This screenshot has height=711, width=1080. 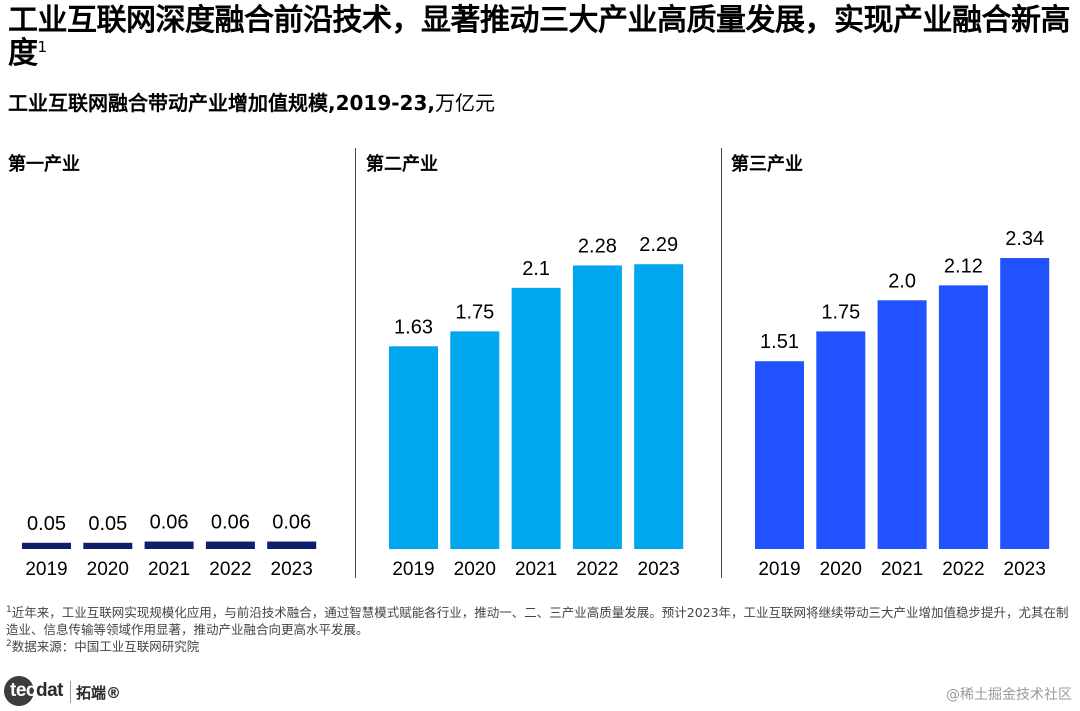 I want to click on data-label-tertiary-2022: 2.12, so click(x=963, y=266).